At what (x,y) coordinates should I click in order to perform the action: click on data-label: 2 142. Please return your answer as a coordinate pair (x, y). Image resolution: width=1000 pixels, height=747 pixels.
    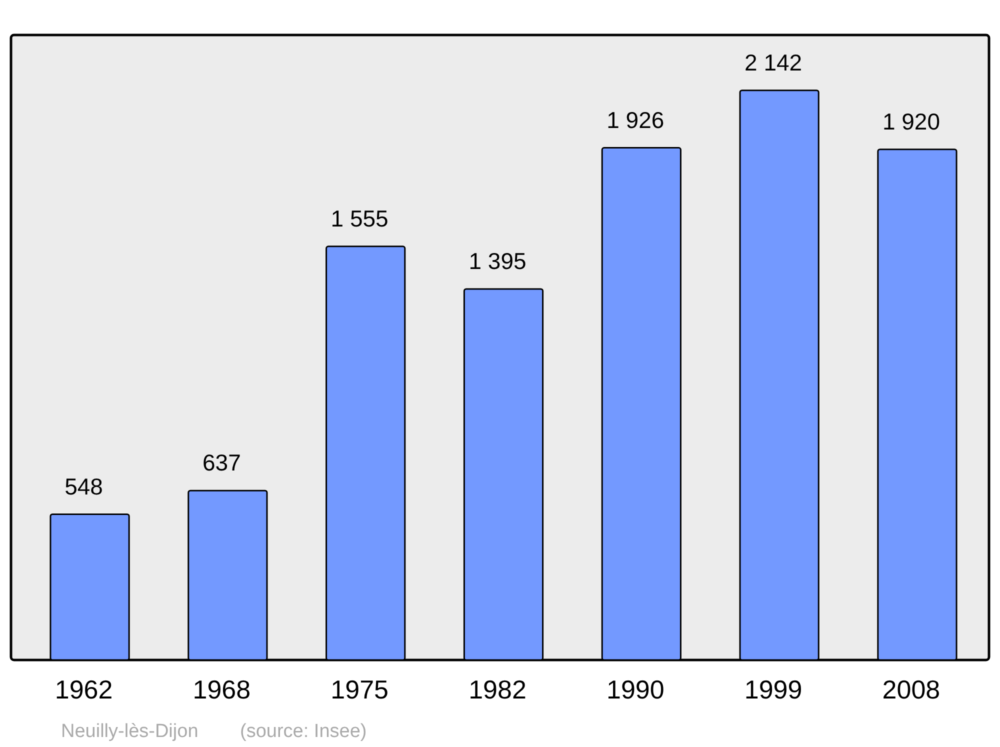
    Looking at the image, I should click on (773, 62).